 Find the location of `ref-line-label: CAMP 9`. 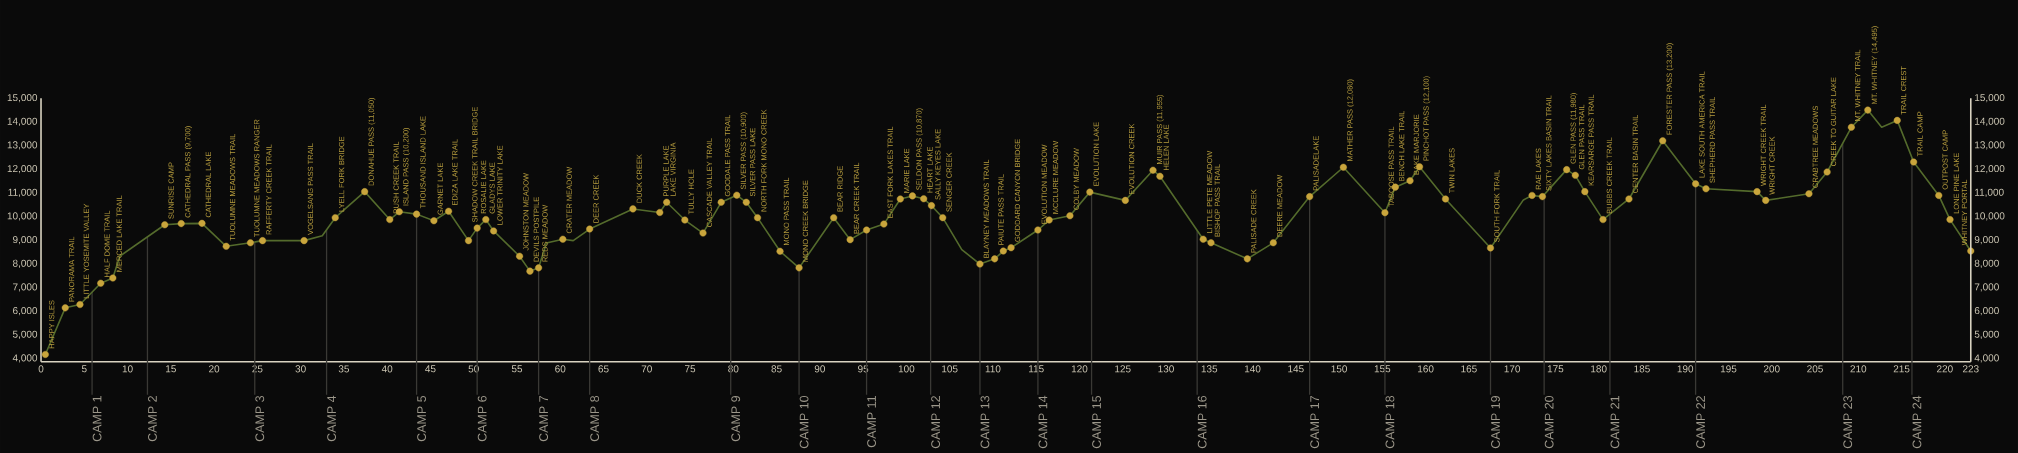

ref-line-label: CAMP 9 is located at coordinates (736, 418).